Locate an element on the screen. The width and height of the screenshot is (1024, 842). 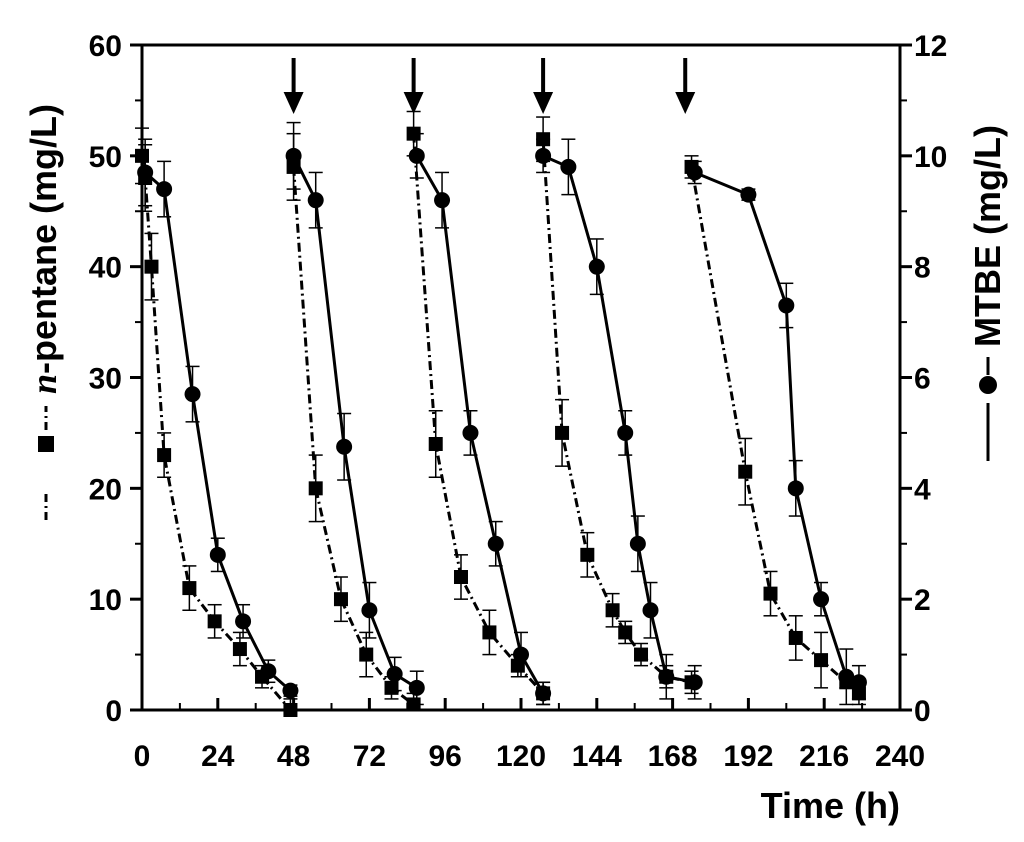
x-tick-label: 24 is located at coordinates (218, 756).